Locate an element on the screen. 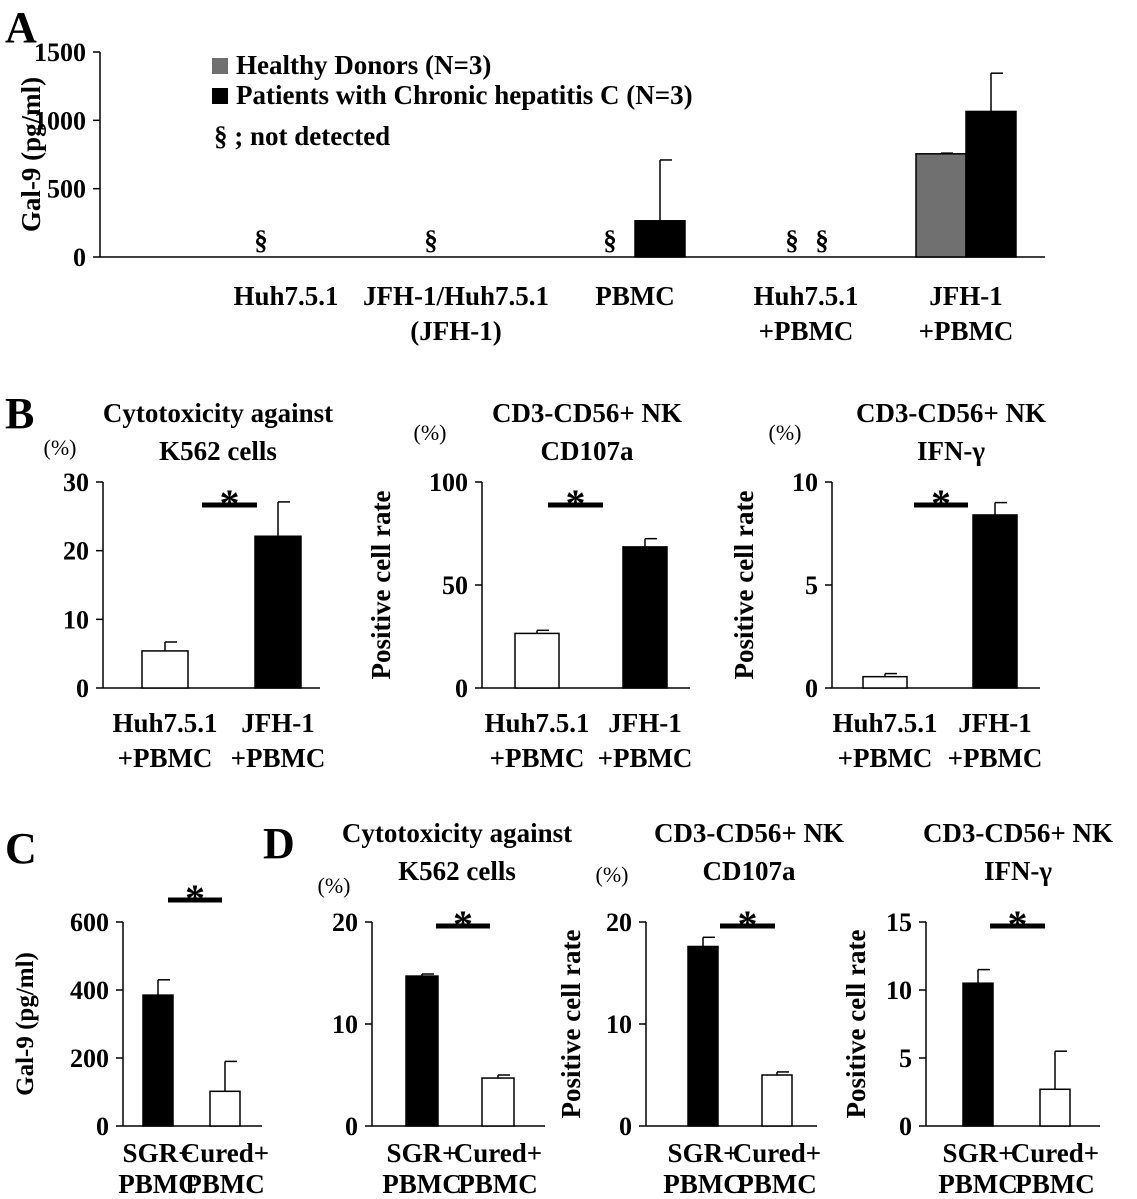 The image size is (1137, 1199). y-tick-label: 15 is located at coordinates (899, 922).